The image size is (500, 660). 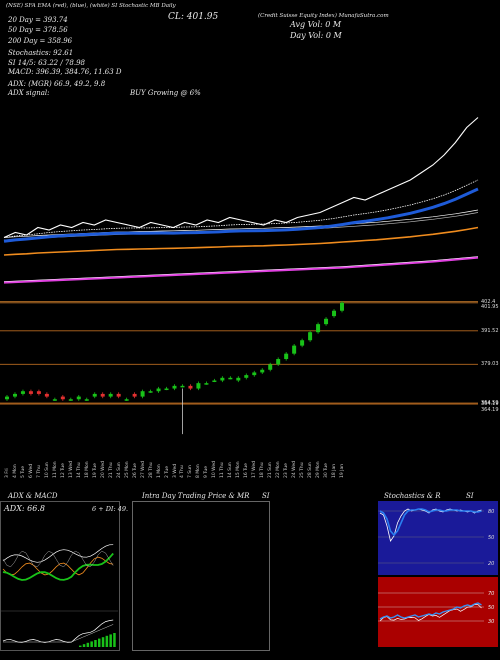 I want to click on adx-value-label: ADX: 66.8, so click(x=24, y=508).